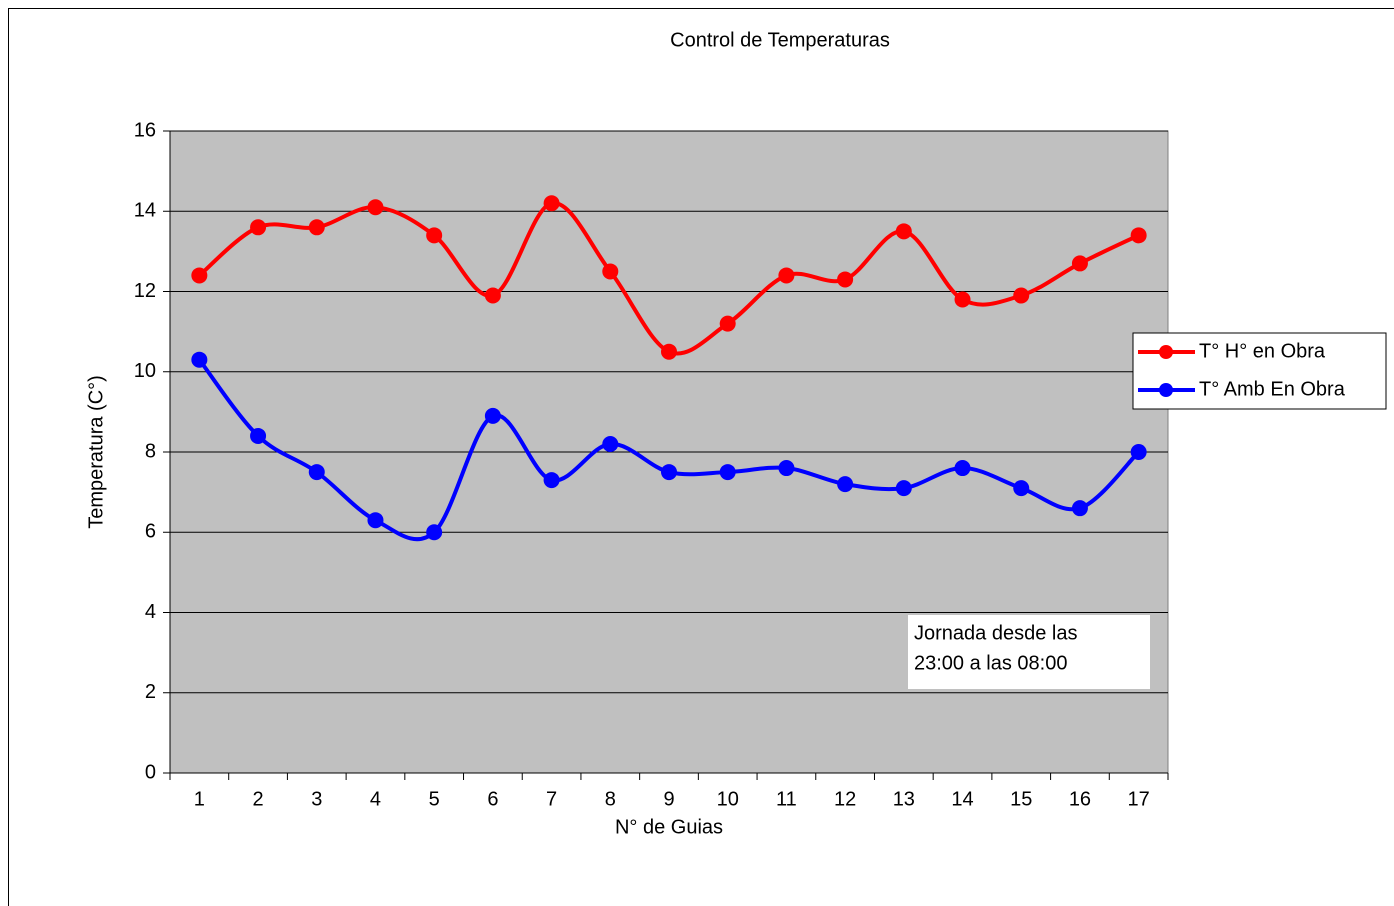 This screenshot has height=906, width=1394. I want to click on legend-label: T° Amb En Obra, so click(1272, 389).